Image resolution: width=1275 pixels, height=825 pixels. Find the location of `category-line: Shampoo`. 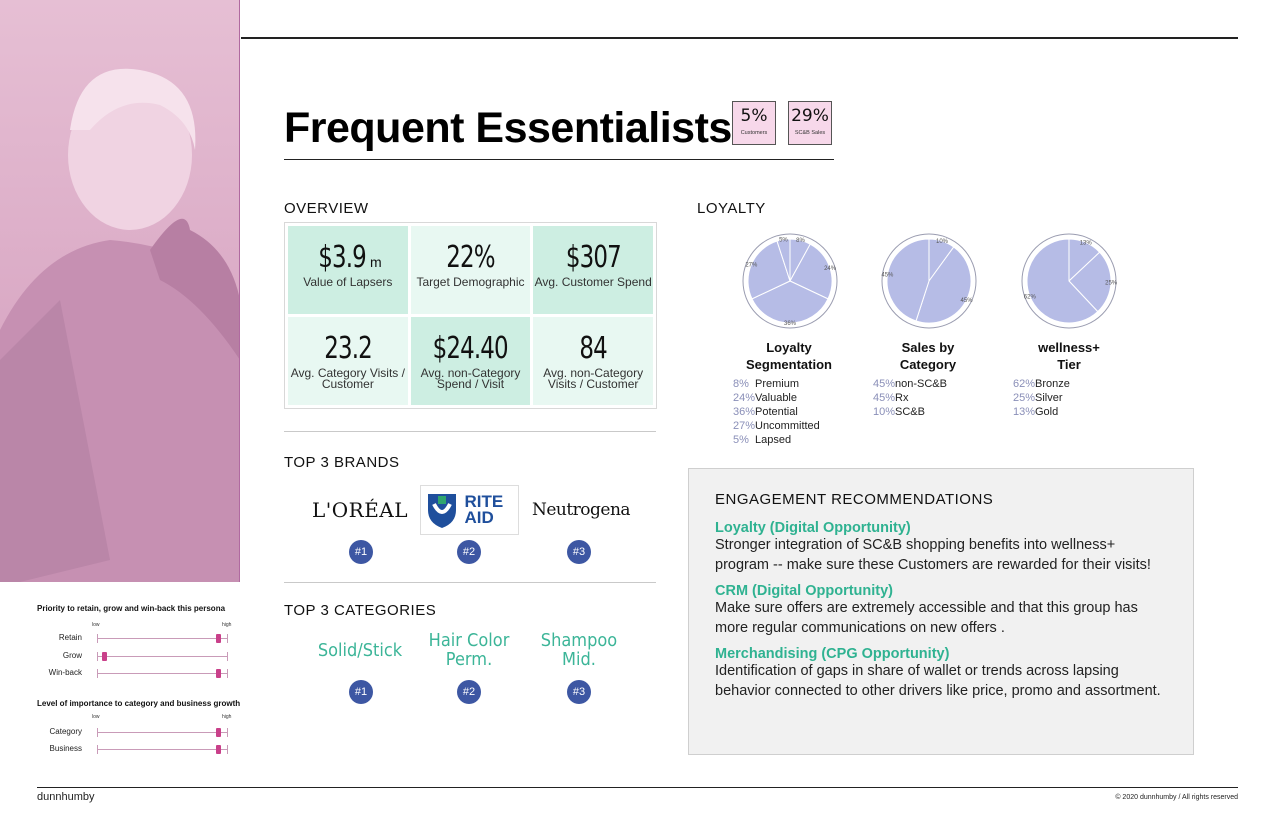

category-line: Shampoo is located at coordinates (579, 640).